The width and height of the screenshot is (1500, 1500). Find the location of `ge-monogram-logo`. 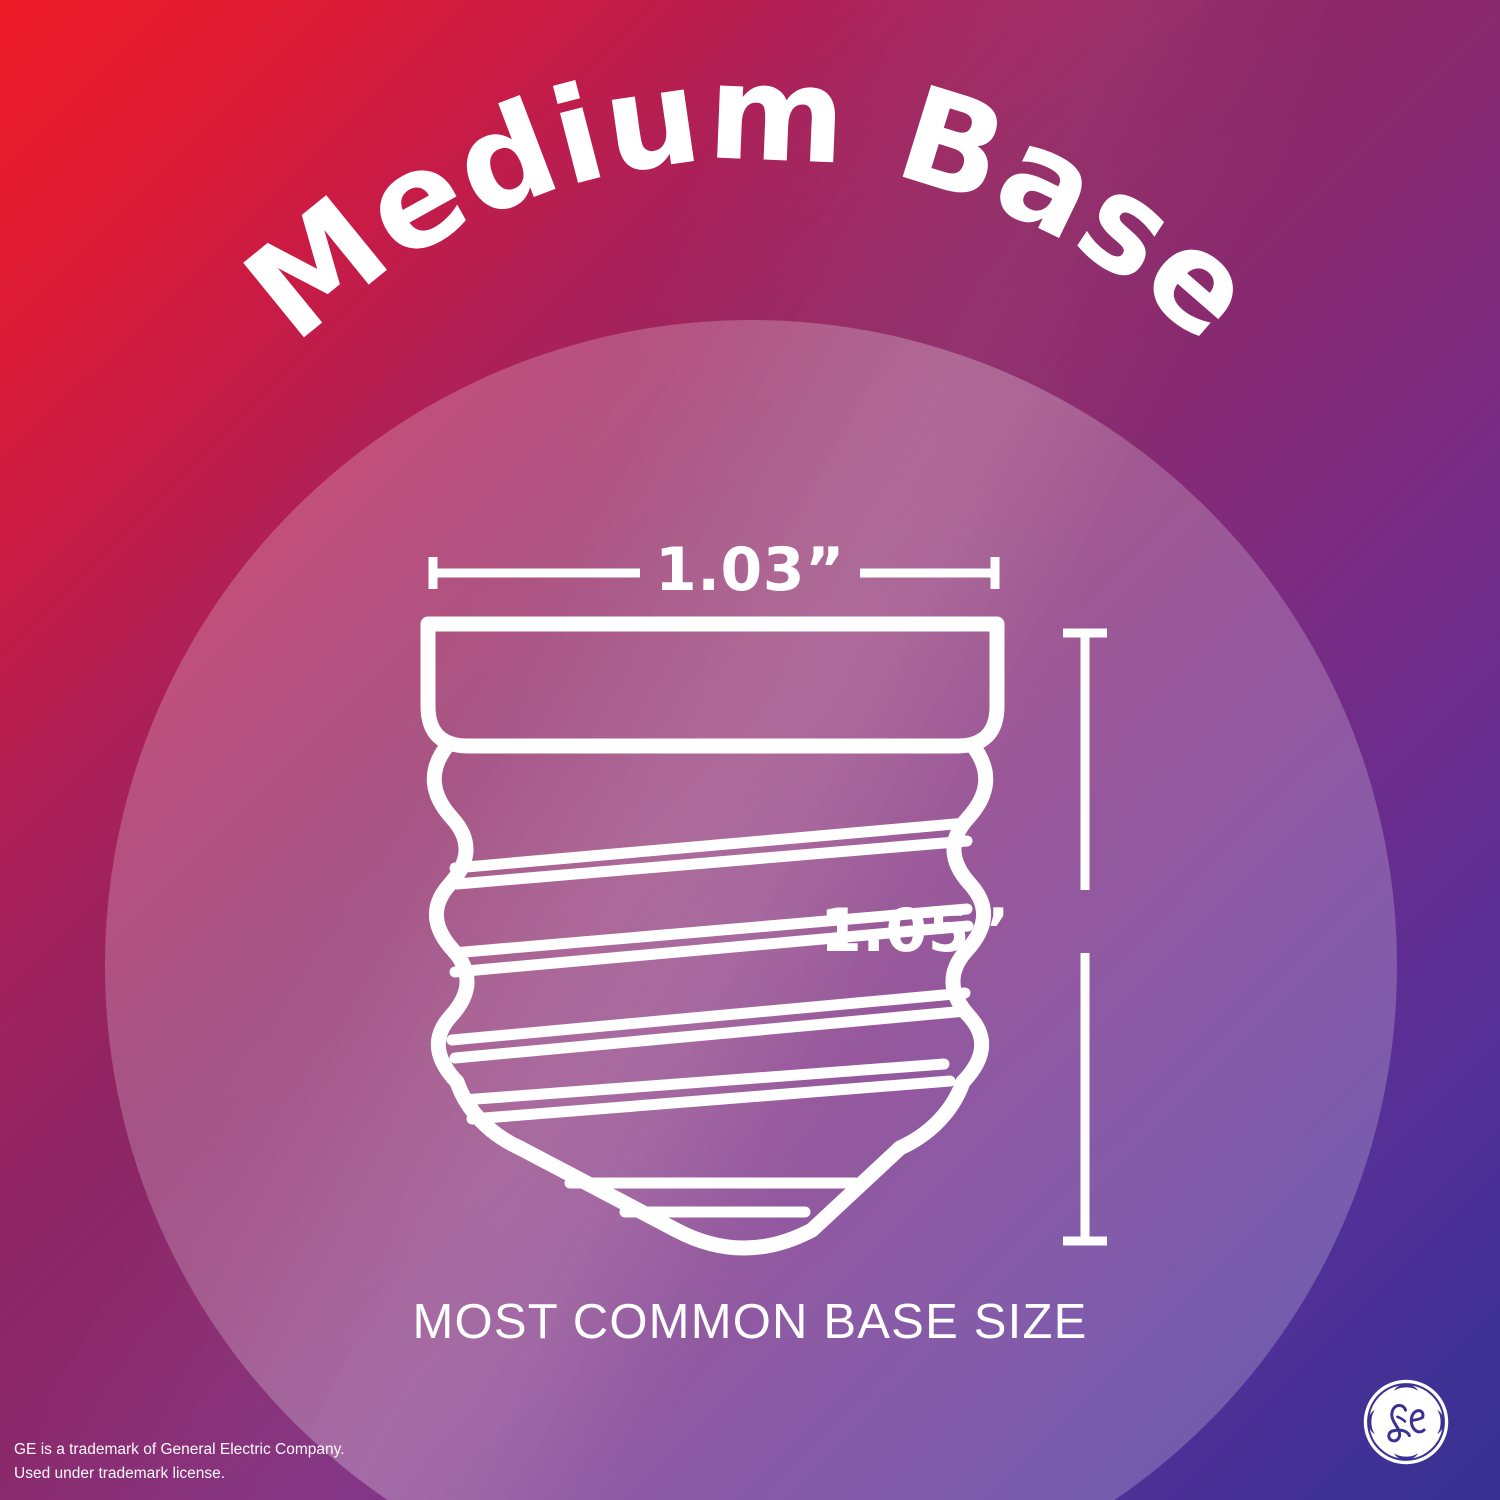

ge-monogram-logo is located at coordinates (1406, 1422).